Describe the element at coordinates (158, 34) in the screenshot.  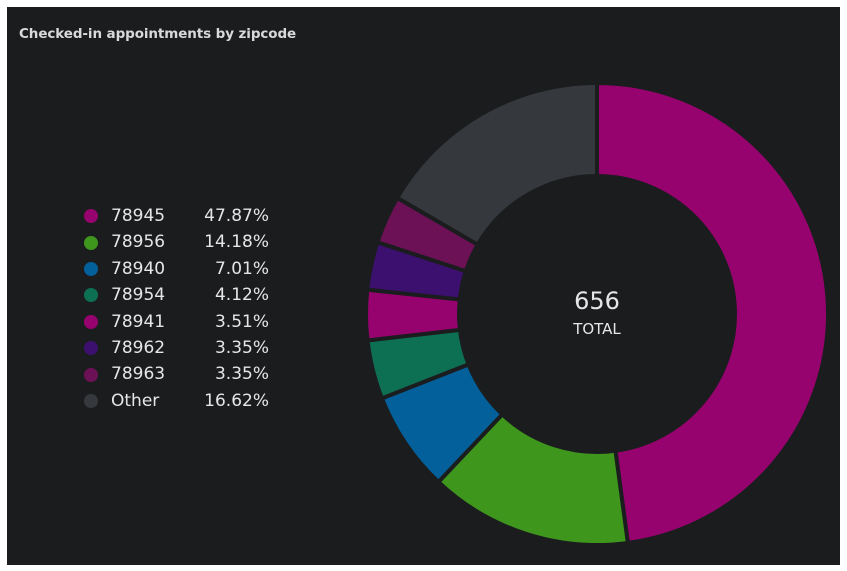
I see `panel-title: Checked-in appointments by zipcode` at that location.